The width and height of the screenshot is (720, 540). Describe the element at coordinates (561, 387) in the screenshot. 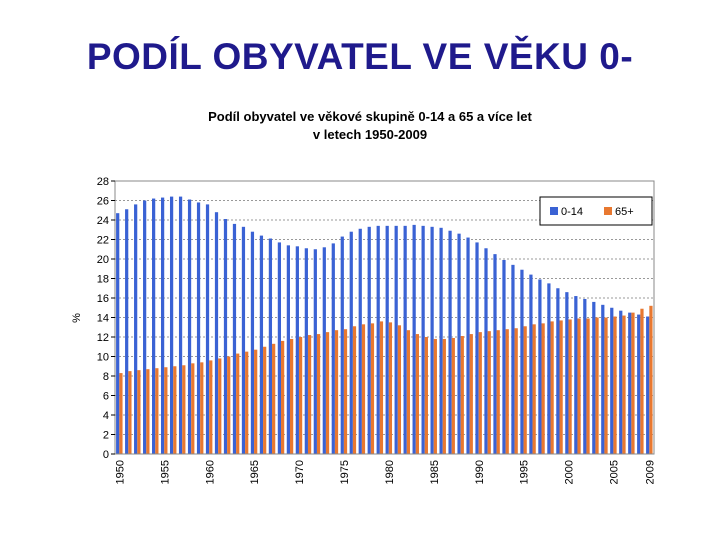

I see `bar-65-plus-1999` at that location.